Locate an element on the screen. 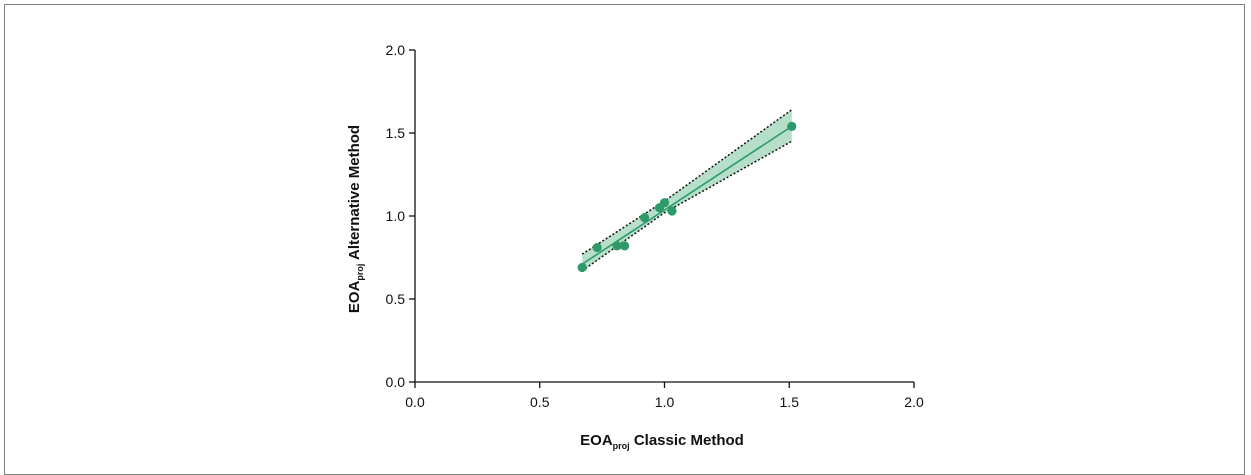  y-axis-title: EOAproj Alternative Method is located at coordinates (355, 219).